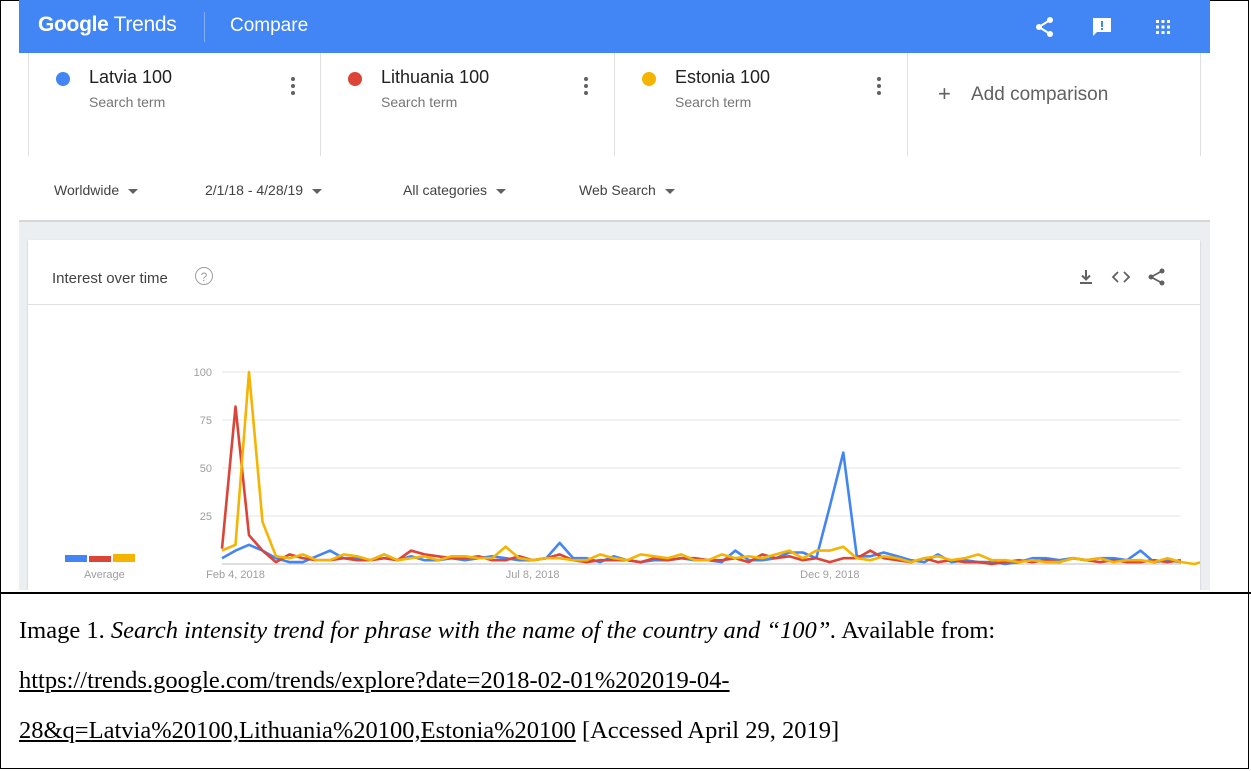  I want to click on x-tick-label: Feb 4, 2018, so click(235, 575).